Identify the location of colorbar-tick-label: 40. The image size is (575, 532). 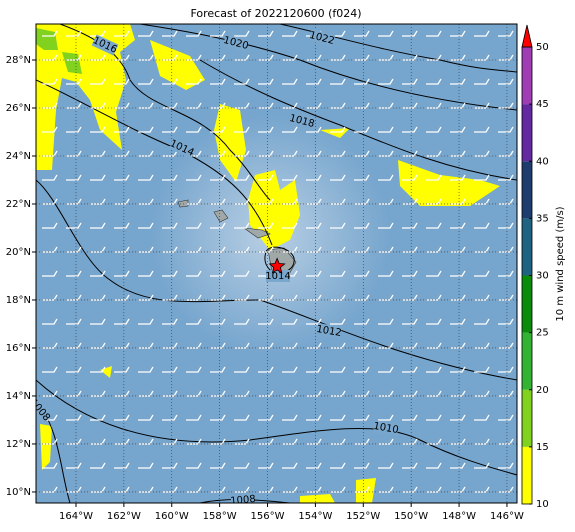
(542, 161).